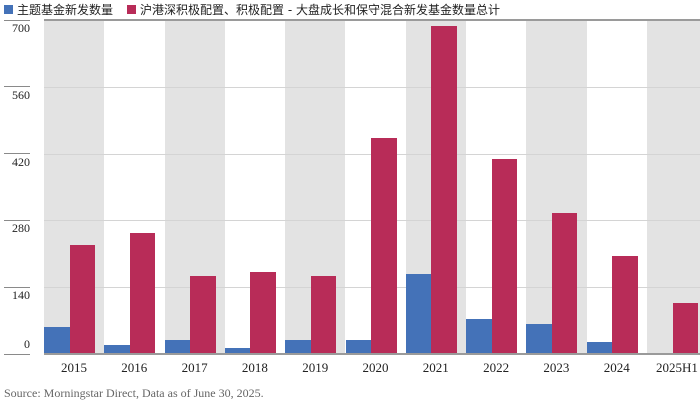 The image size is (700, 407). Describe the element at coordinates (27, 344) in the screenshot. I see `y-tick-label: 0` at that location.